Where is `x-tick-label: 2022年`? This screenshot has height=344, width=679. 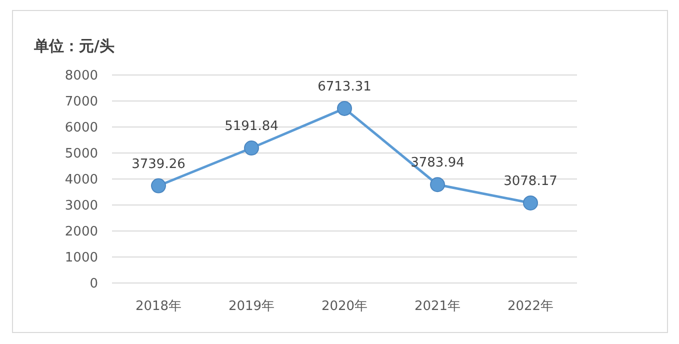 x-tick-label: 2022年 is located at coordinates (530, 306).